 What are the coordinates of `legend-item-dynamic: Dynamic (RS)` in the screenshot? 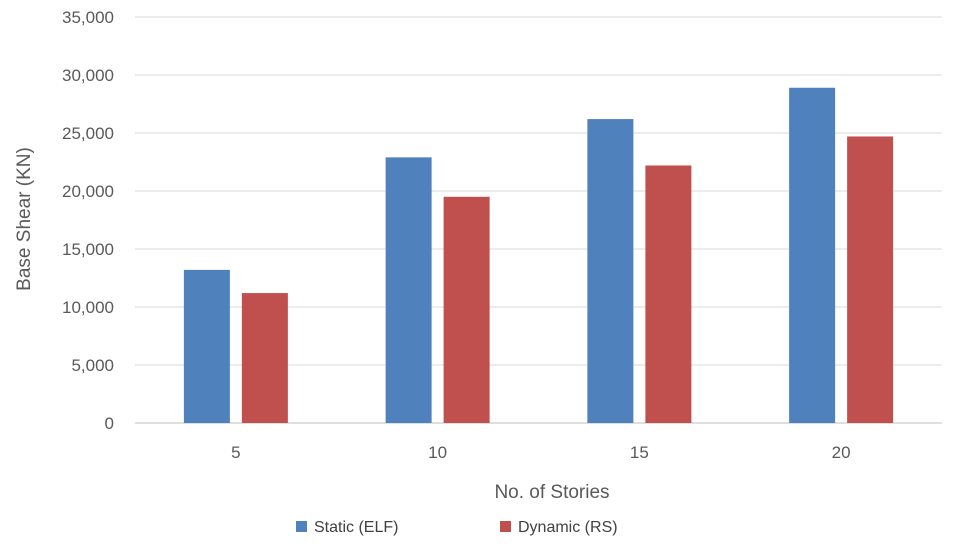 It's located at (559, 527).